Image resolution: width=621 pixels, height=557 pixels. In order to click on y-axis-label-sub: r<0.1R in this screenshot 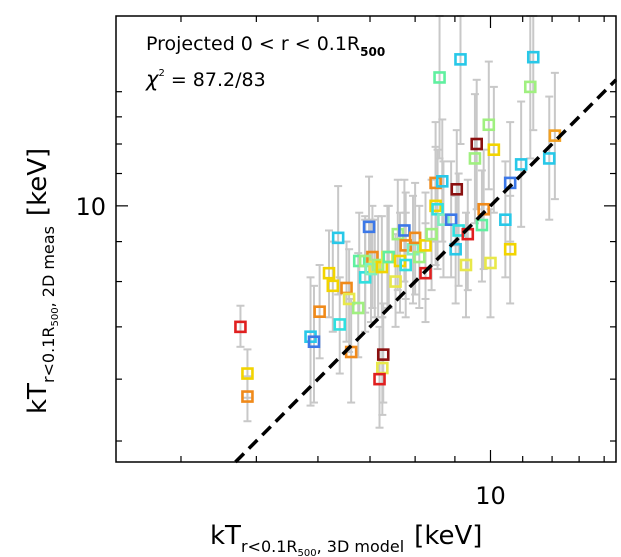, I will do `click(48, 355)`.